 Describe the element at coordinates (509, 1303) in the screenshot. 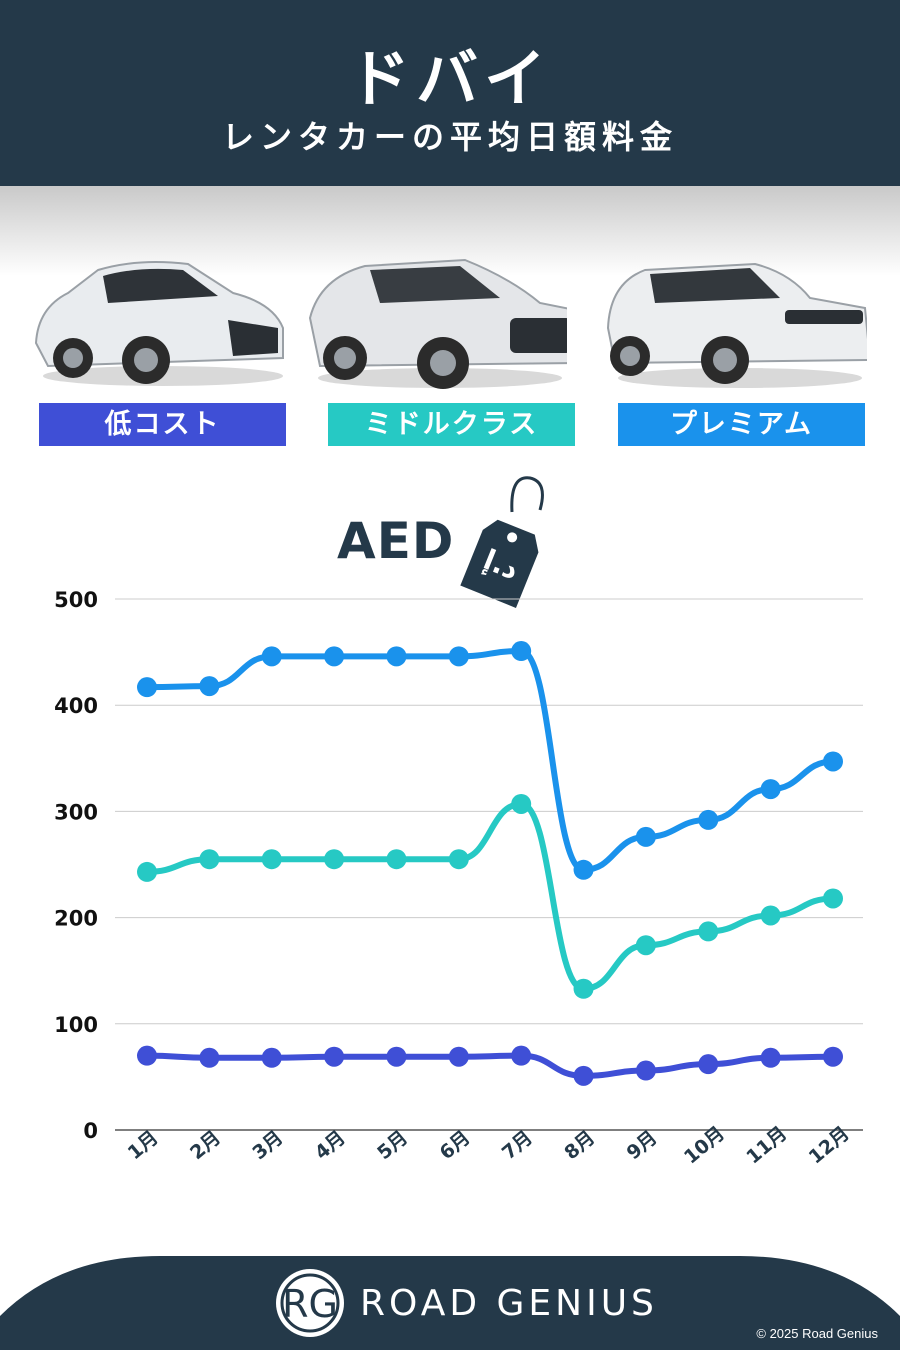

I see `brand-name: ROAD GENIUS` at that location.